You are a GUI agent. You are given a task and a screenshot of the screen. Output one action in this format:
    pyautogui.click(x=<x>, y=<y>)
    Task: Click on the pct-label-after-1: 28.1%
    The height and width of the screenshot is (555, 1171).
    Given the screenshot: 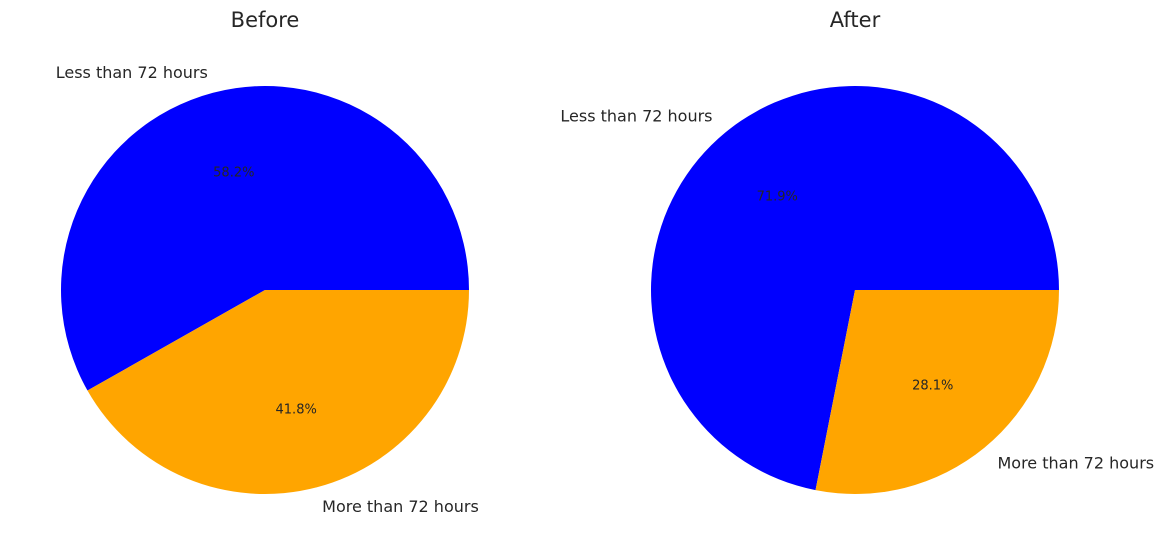 What is the action you would take?
    pyautogui.click(x=932, y=386)
    